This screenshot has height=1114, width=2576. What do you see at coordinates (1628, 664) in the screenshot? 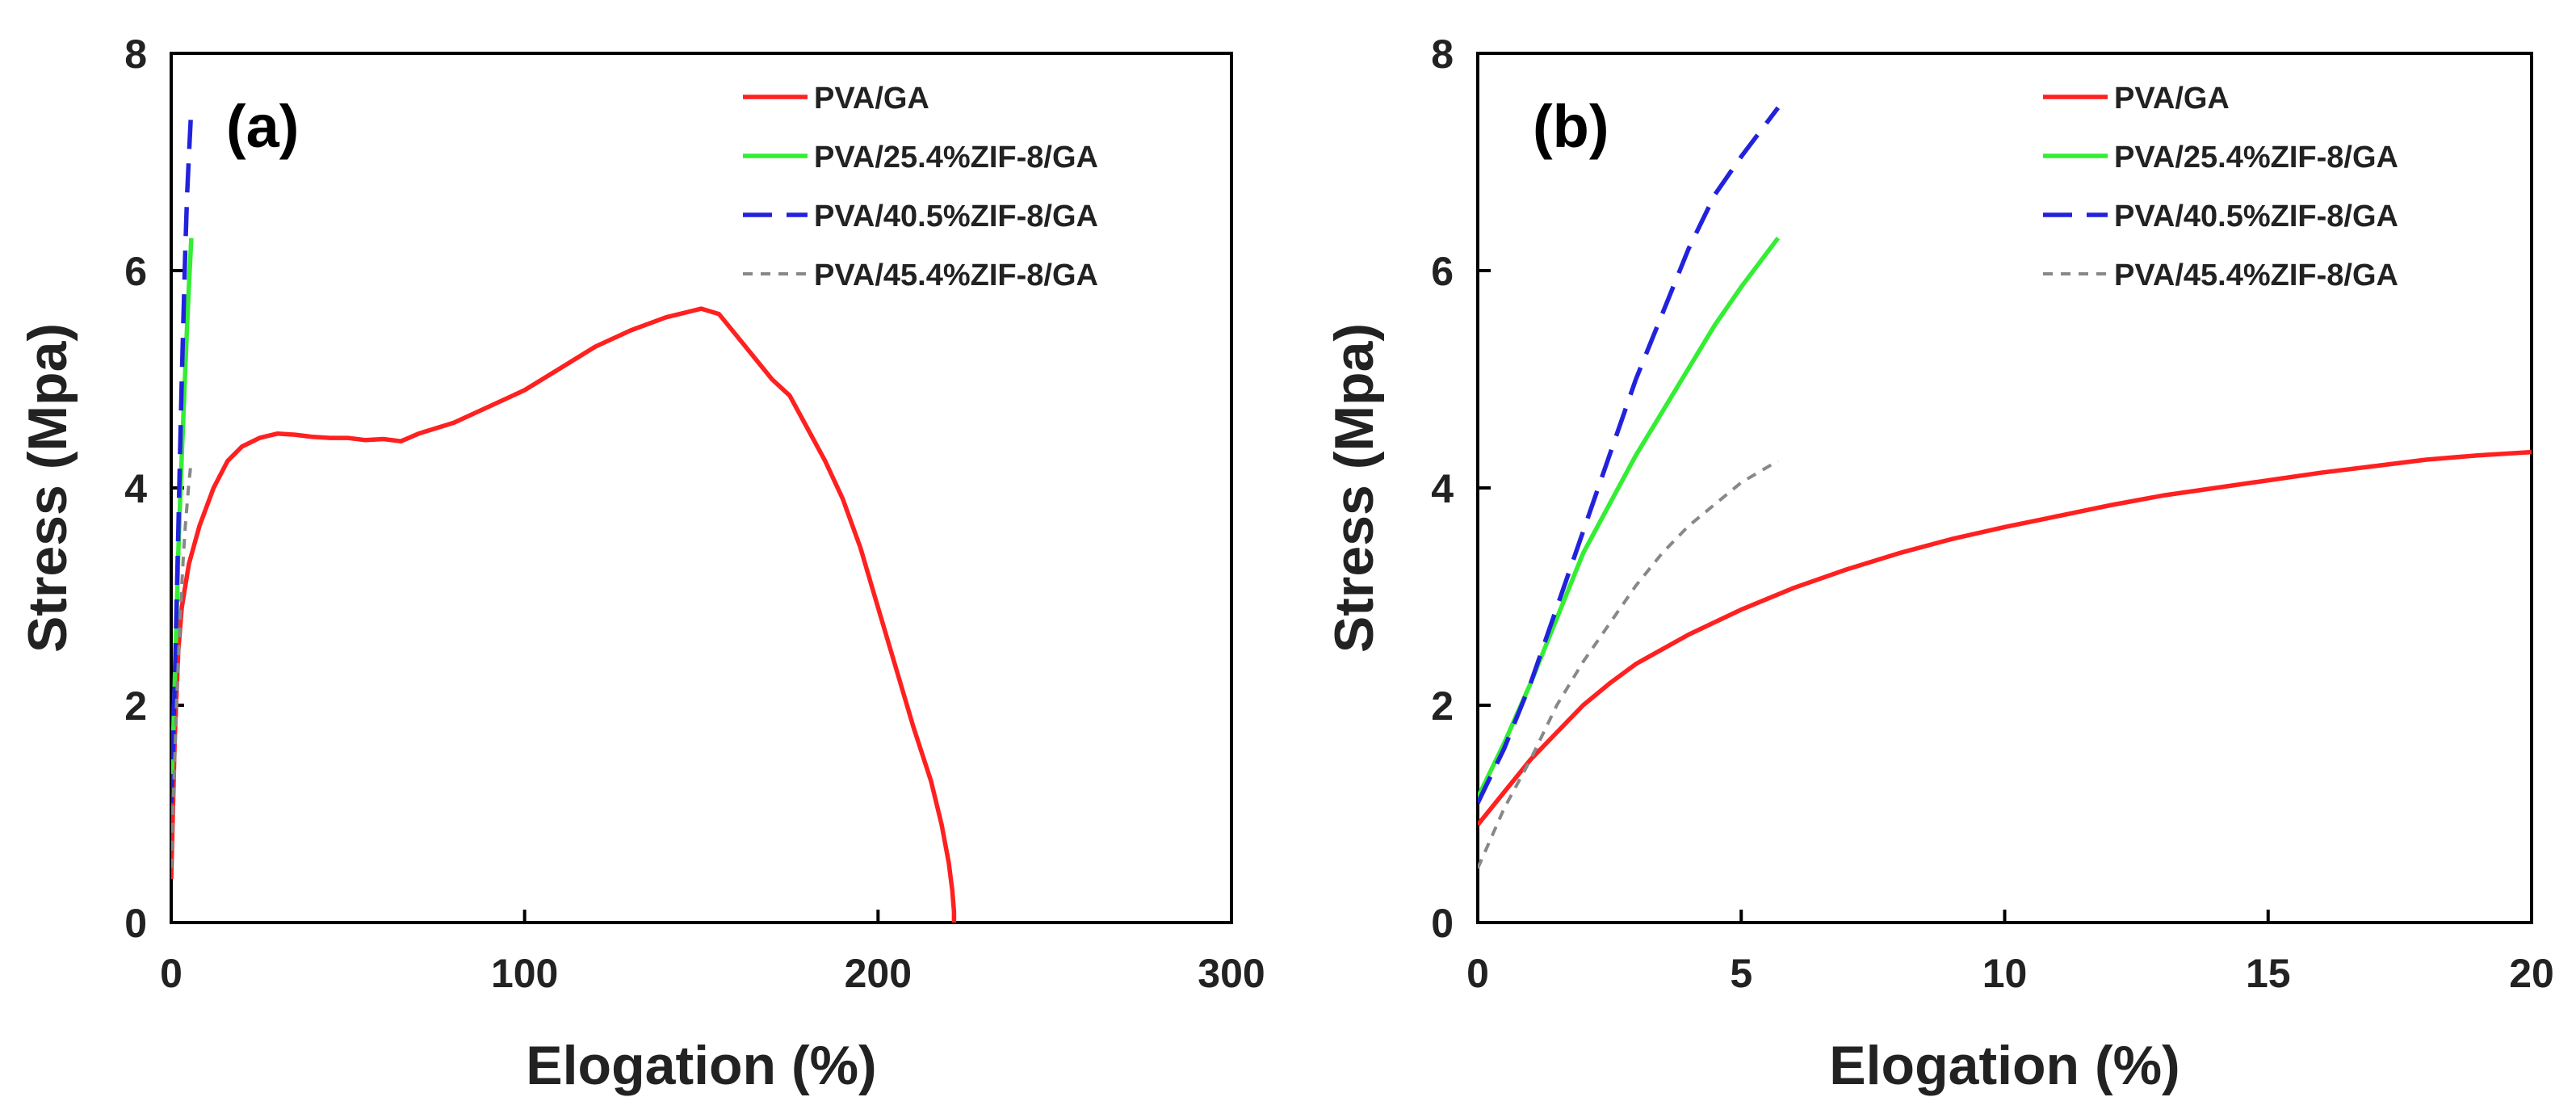
I see `series-line-PVA/45.4%ZIF-8/GA` at bounding box center [1628, 664].